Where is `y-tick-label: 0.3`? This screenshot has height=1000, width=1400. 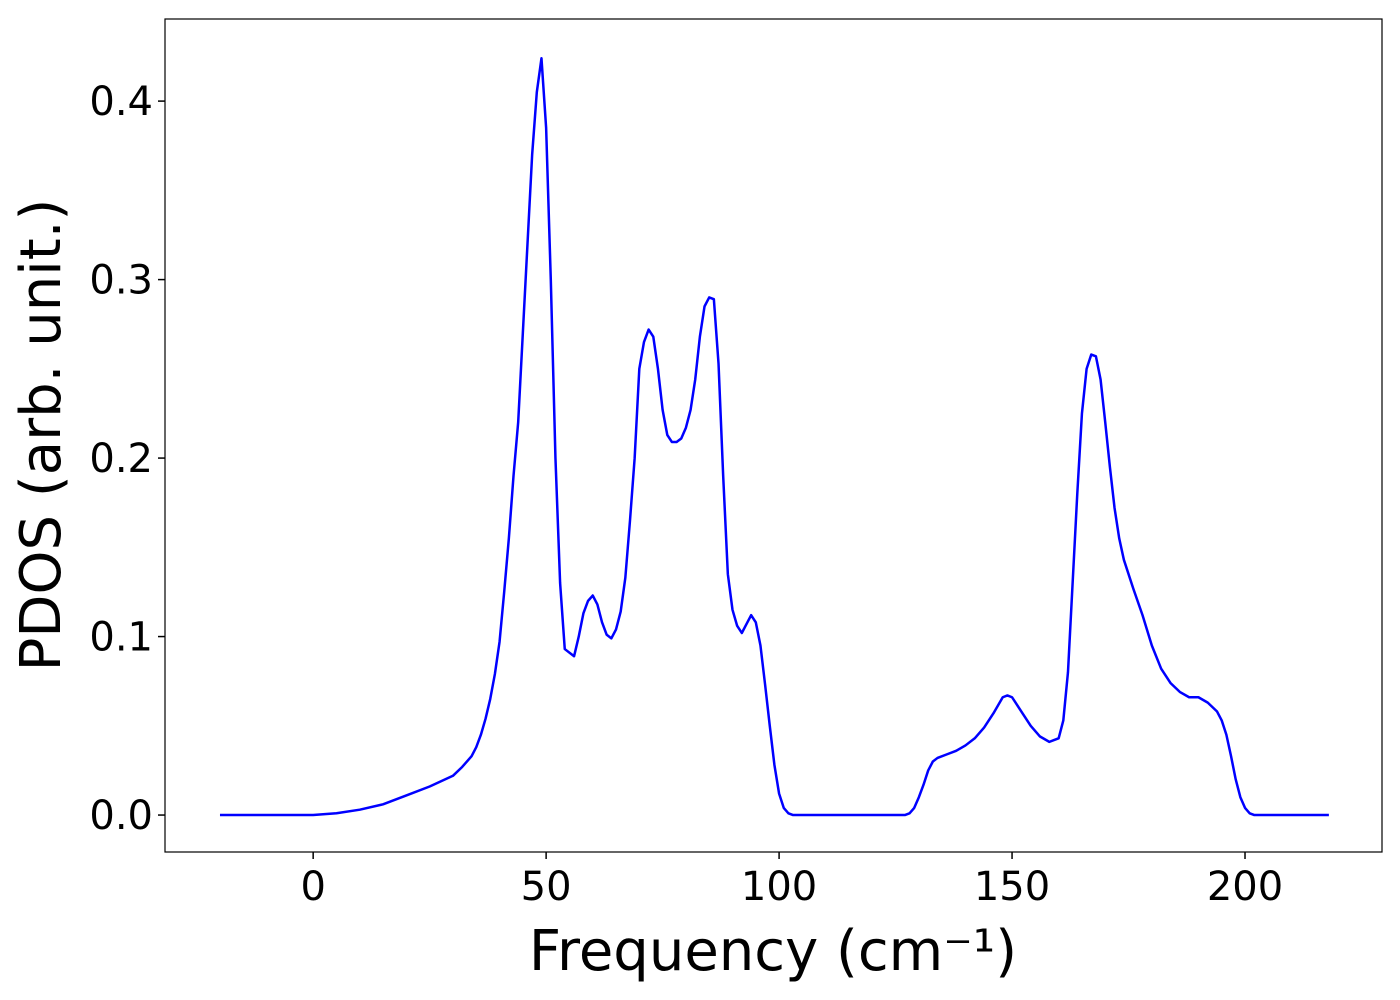 y-tick-label: 0.3 is located at coordinates (121, 281).